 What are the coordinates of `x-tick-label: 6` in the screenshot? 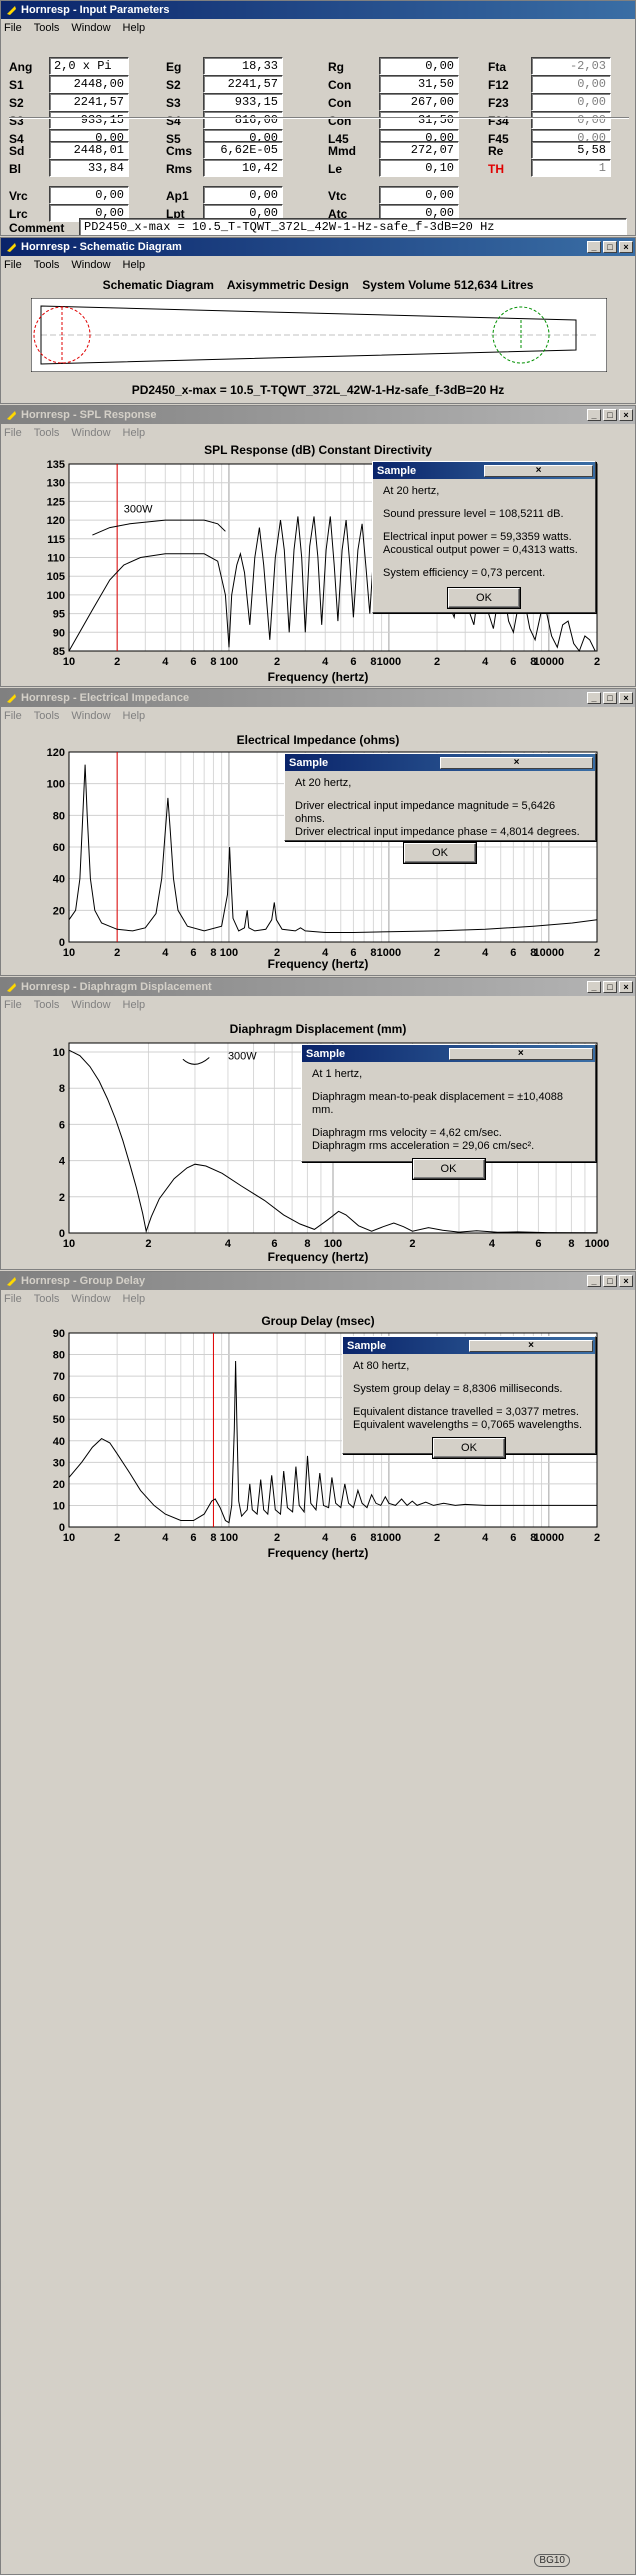 It's located at (193, 662).